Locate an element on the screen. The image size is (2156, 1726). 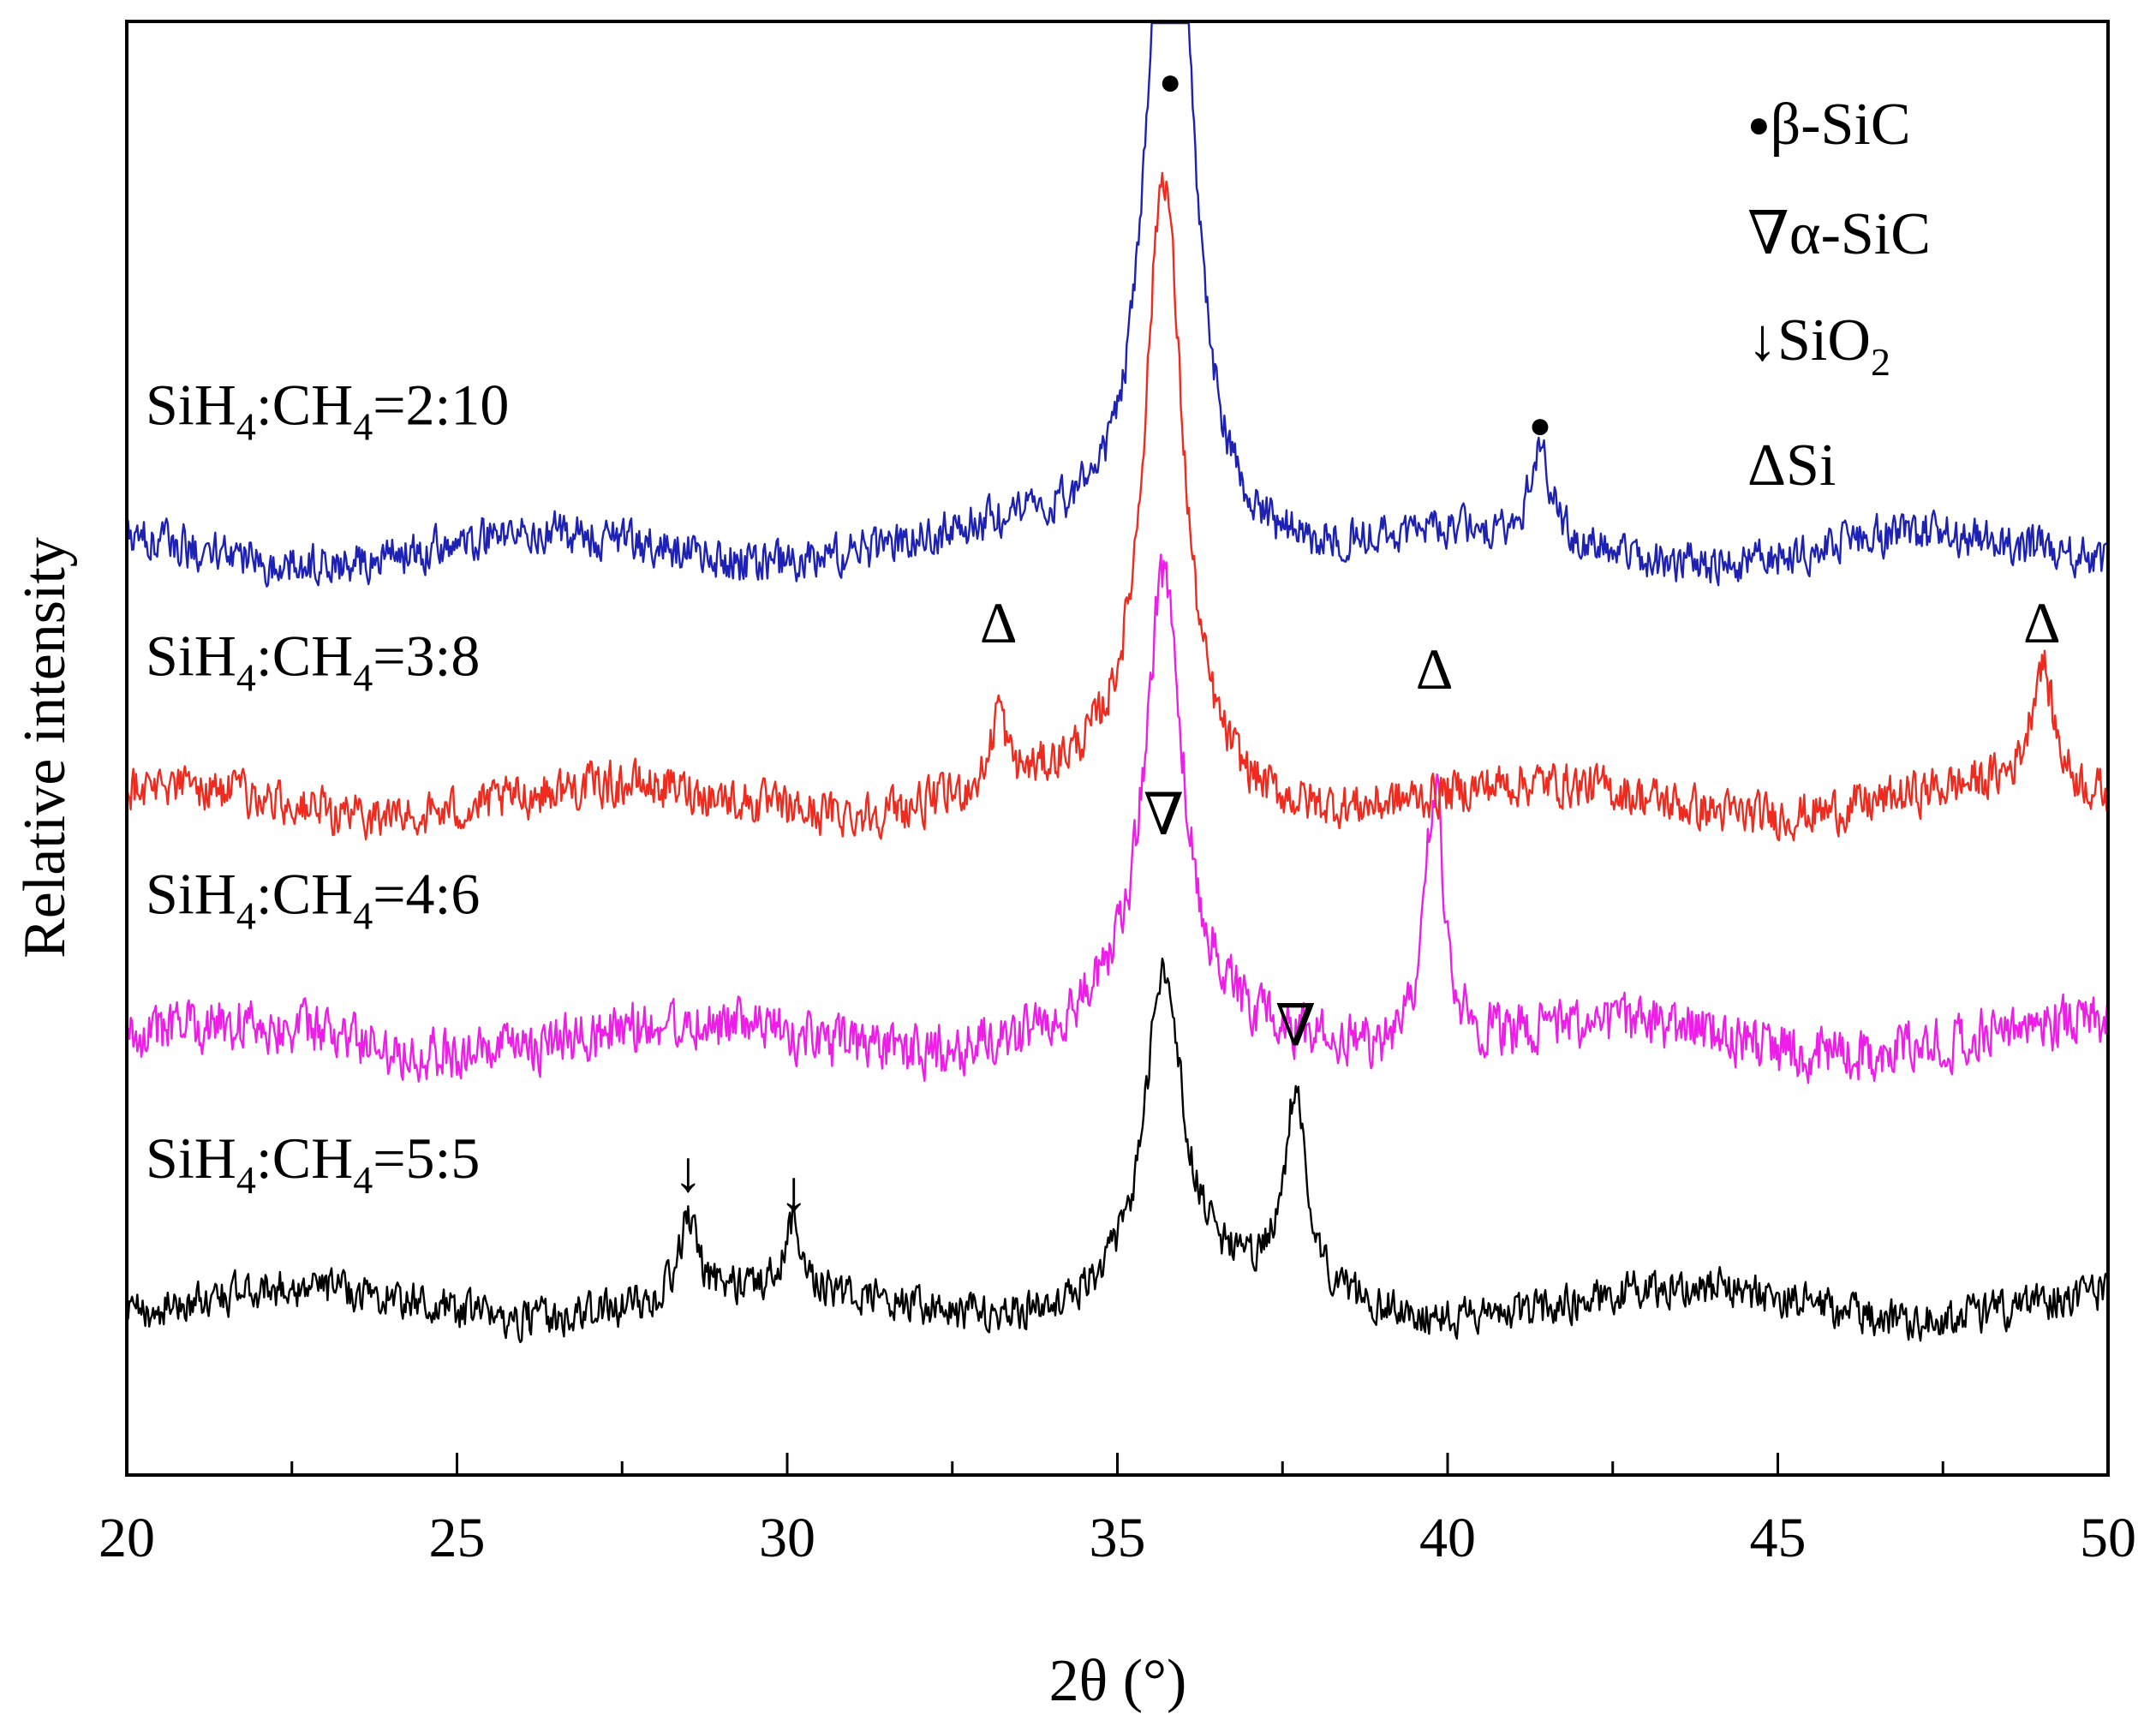
series-label: SiH4:CH4=3:8 is located at coordinates (313, 662).